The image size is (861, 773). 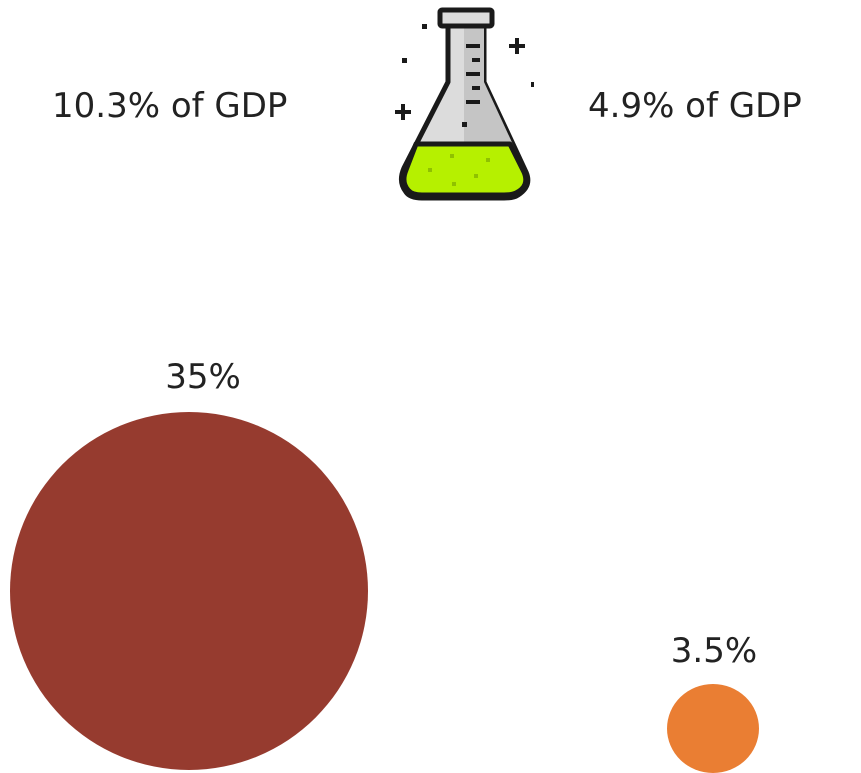 I want to click on left-gdp-stat: 10.3% of GDP, so click(x=170, y=106).